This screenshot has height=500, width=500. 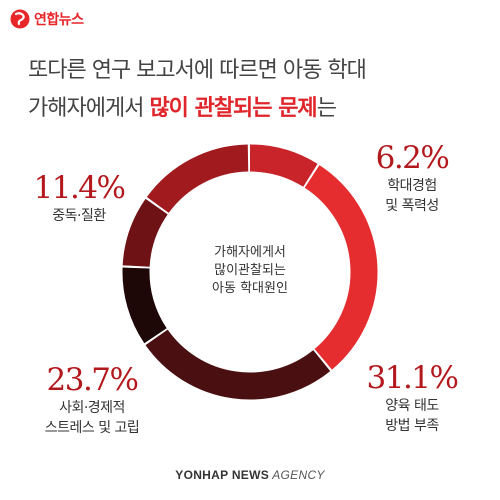 I want to click on headline: 또다른 연구 보고서에 따르면 아동 학대 가해자에게서 많이 관찰되는 문제는, so click(x=253, y=90).